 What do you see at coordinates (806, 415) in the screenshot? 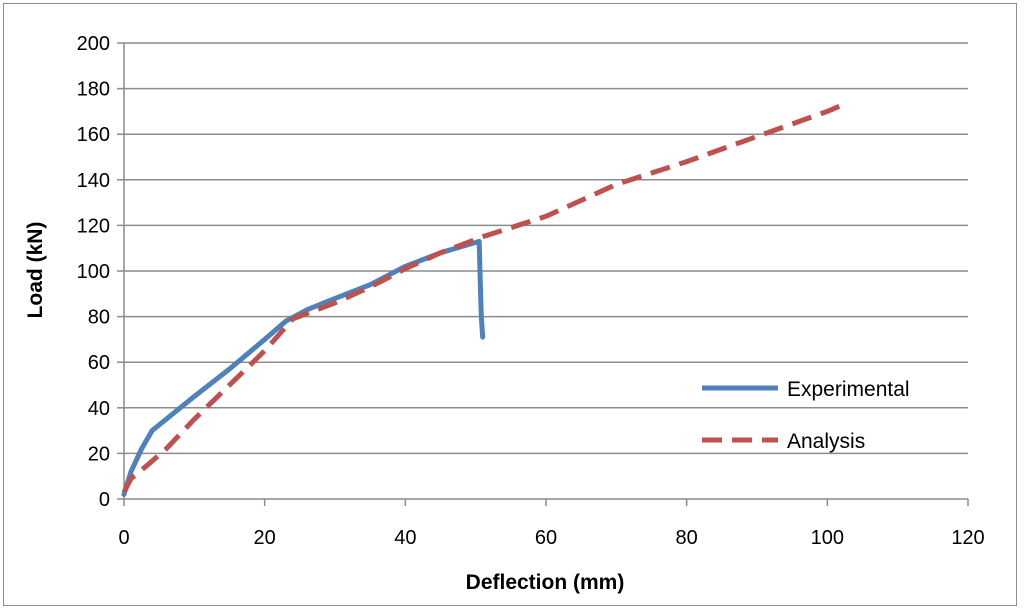
I see `legend: Experimental Analysis` at bounding box center [806, 415].